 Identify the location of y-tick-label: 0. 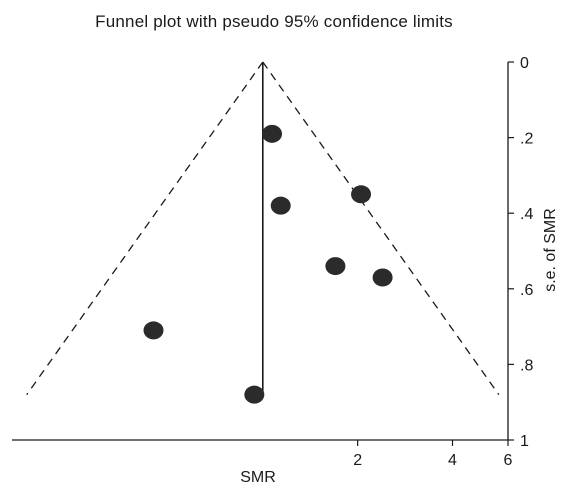
(524, 63).